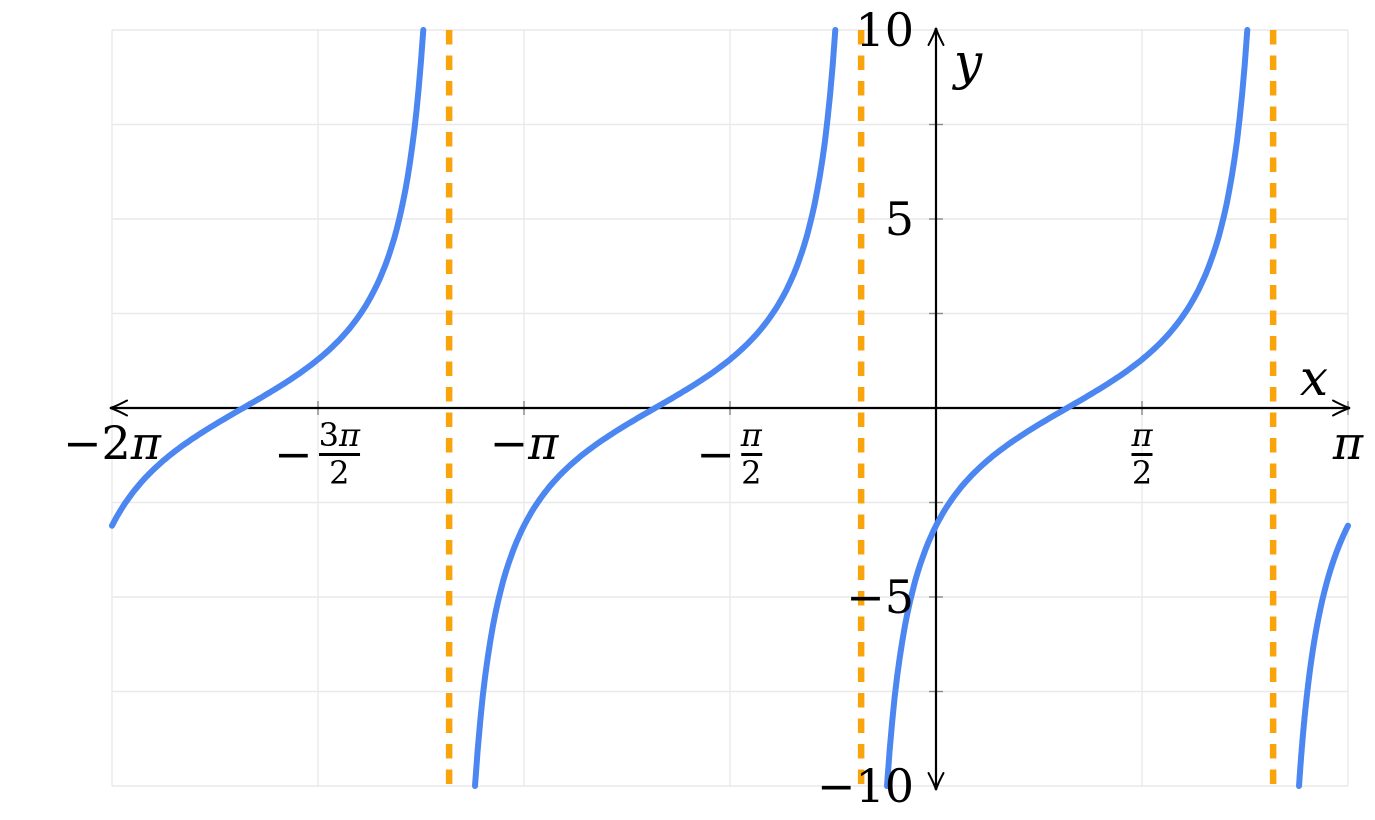 Image resolution: width=1375 pixels, height=820 pixels. Describe the element at coordinates (1341, 408) in the screenshot. I see `x-axis-arrow-right` at that location.